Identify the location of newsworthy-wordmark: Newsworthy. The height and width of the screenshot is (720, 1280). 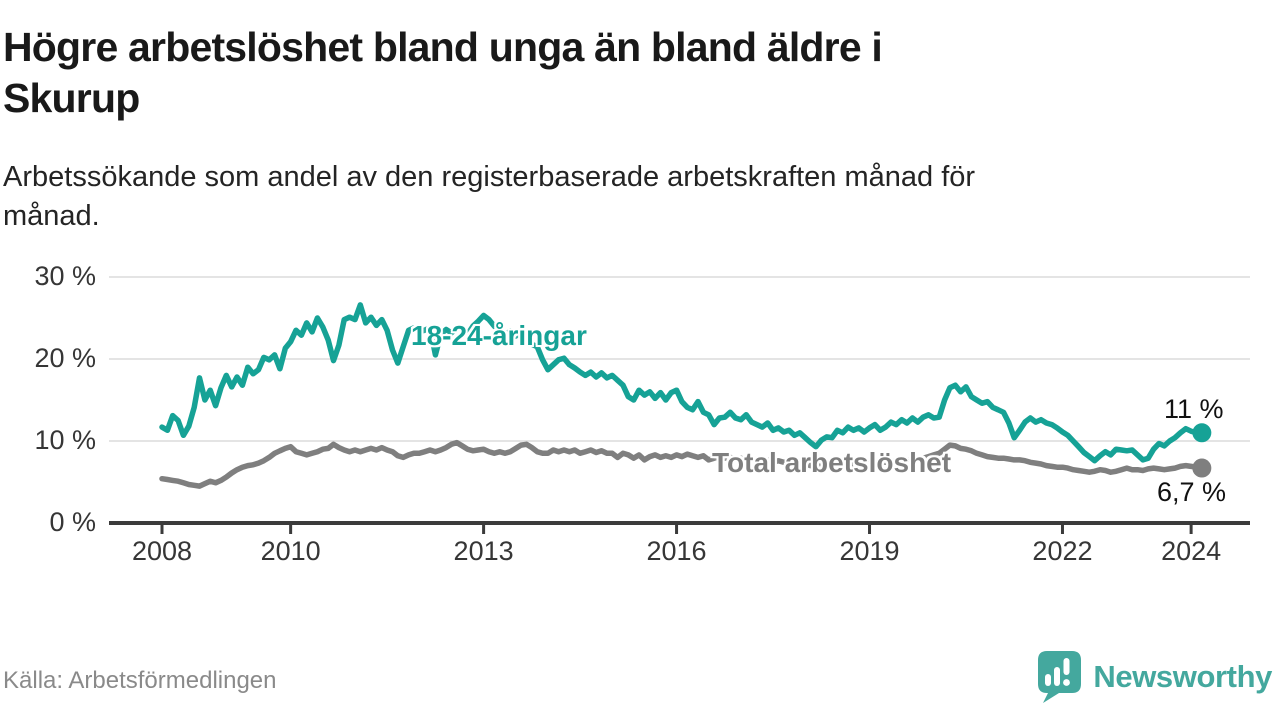
(1182, 676).